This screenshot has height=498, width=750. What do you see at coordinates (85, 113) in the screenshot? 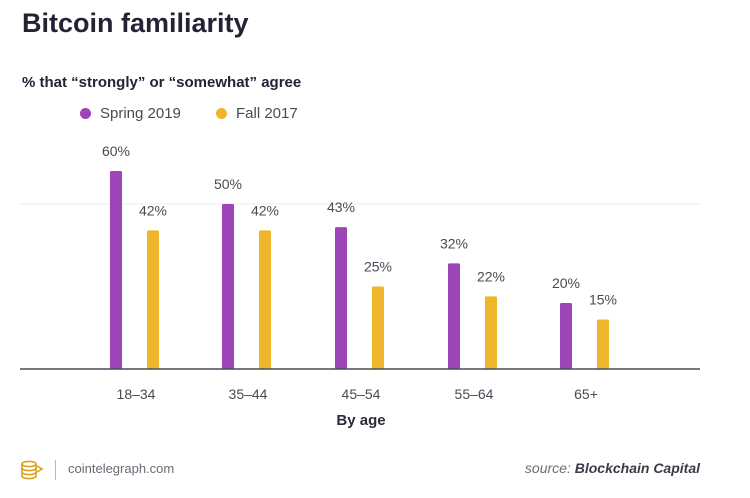
I see `legend-swatch-spring-2019` at bounding box center [85, 113].